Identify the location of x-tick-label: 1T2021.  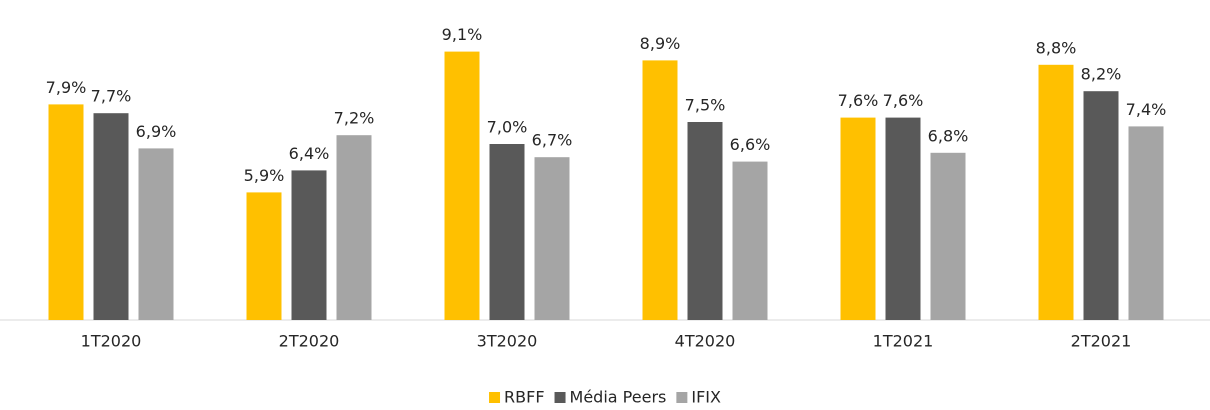
(903, 341).